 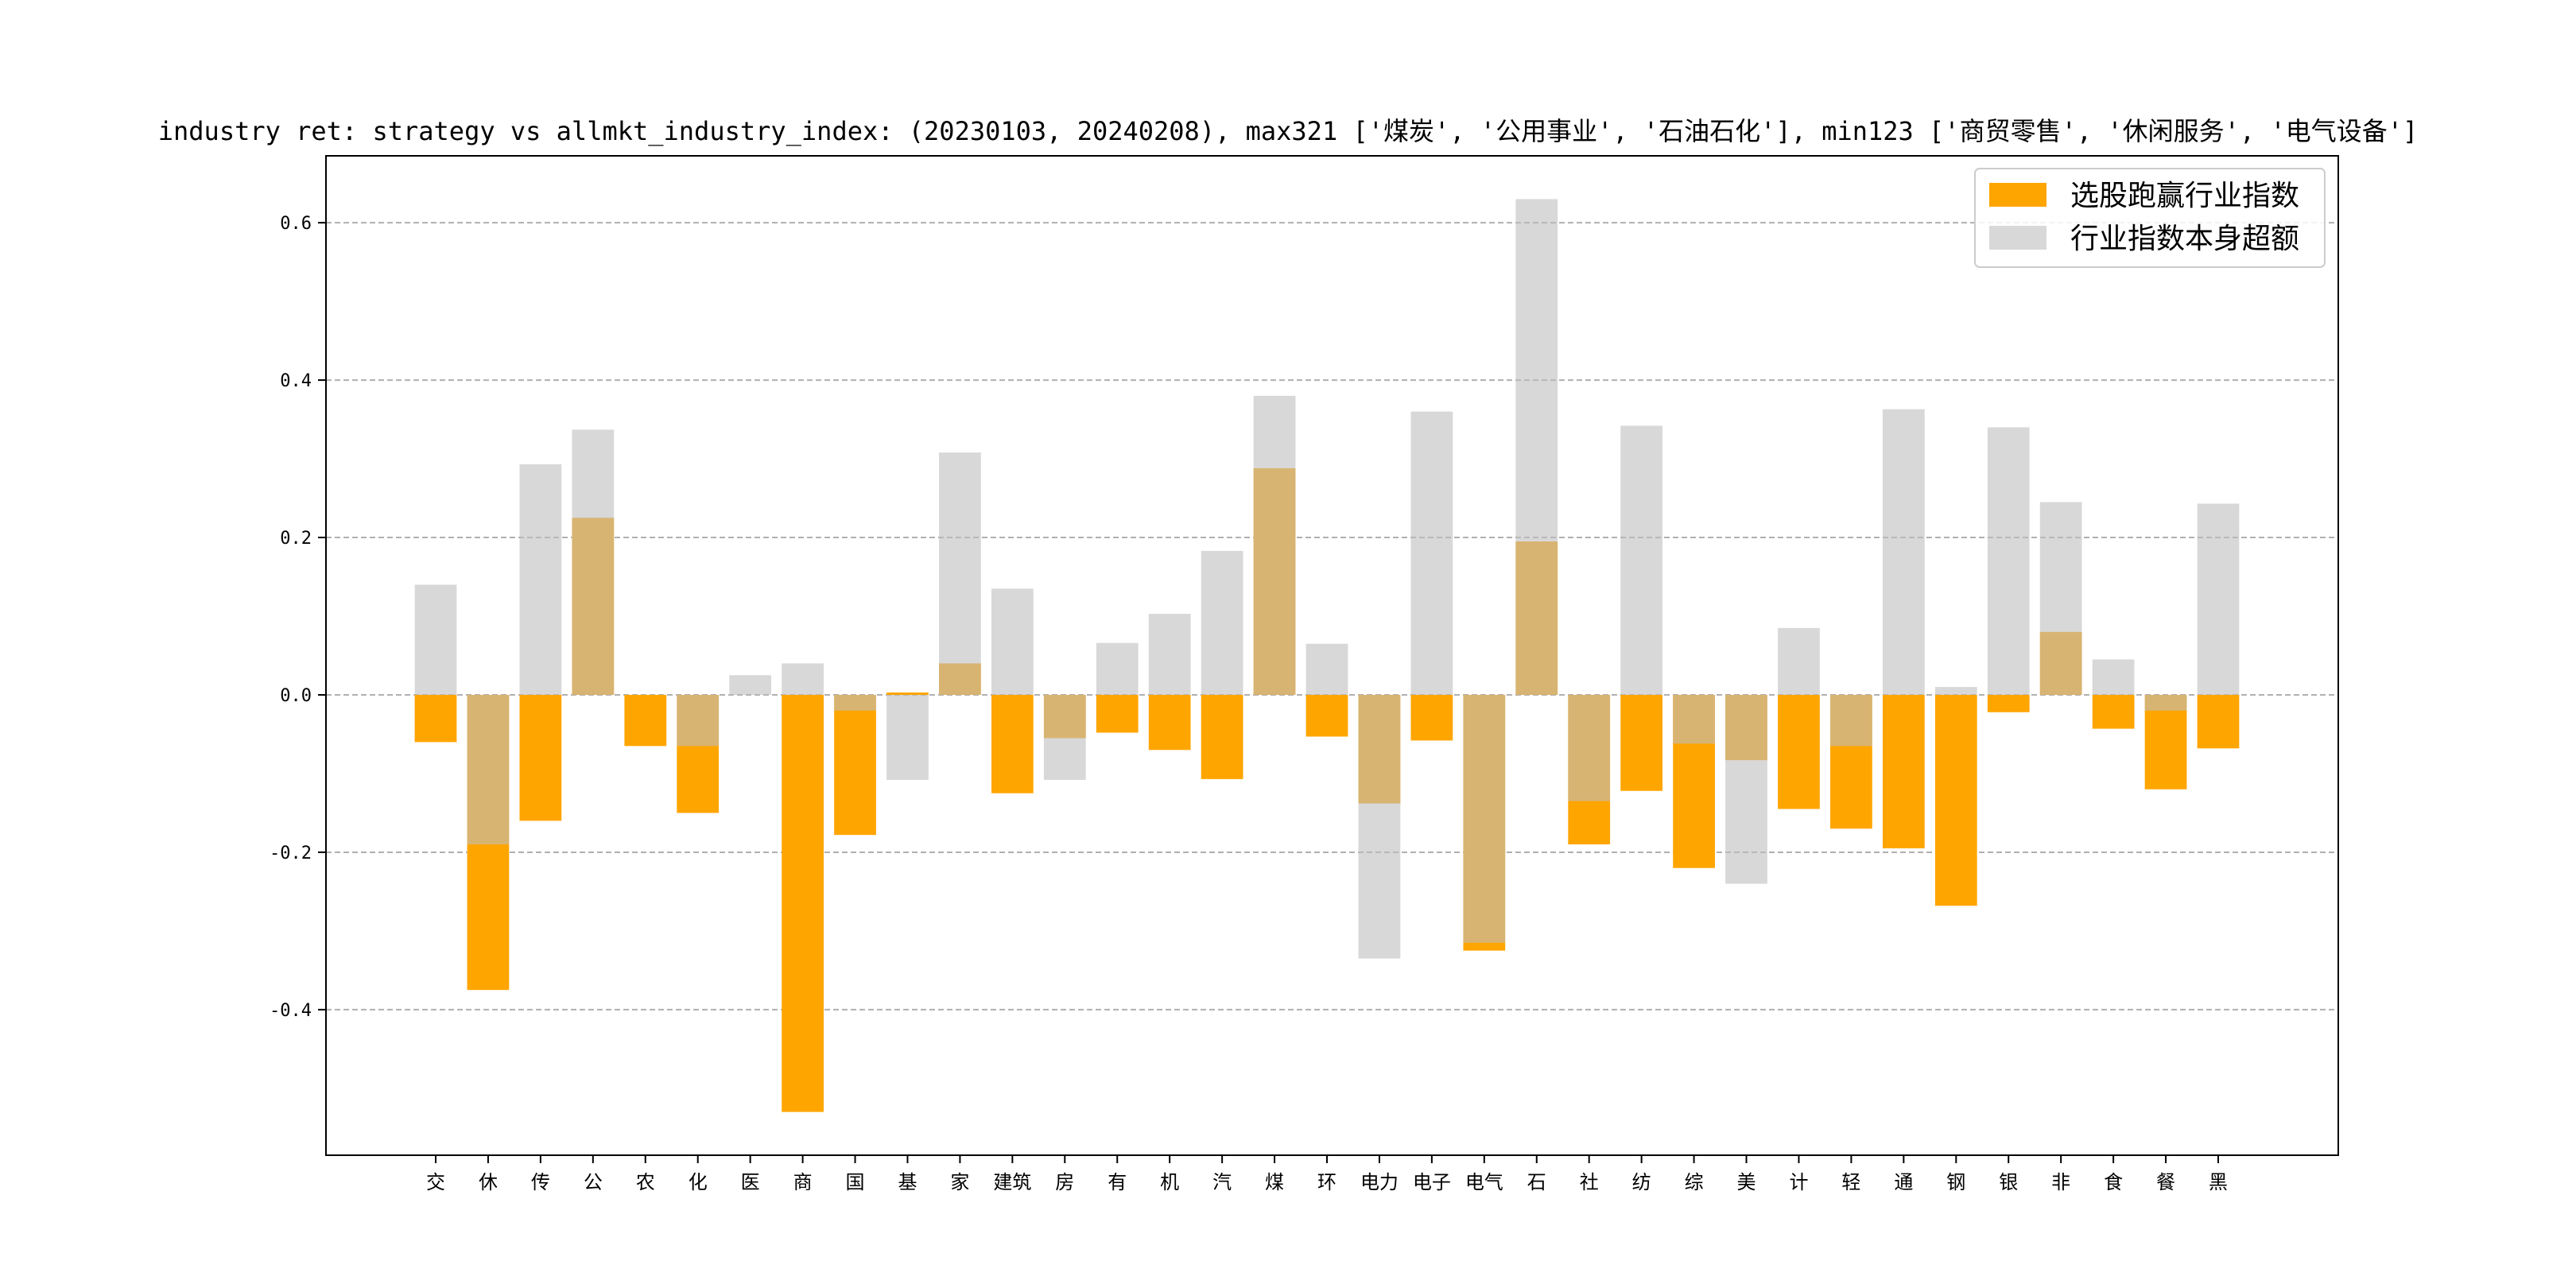 What do you see at coordinates (436, 1182) in the screenshot?
I see `x-tick-label: 交` at bounding box center [436, 1182].